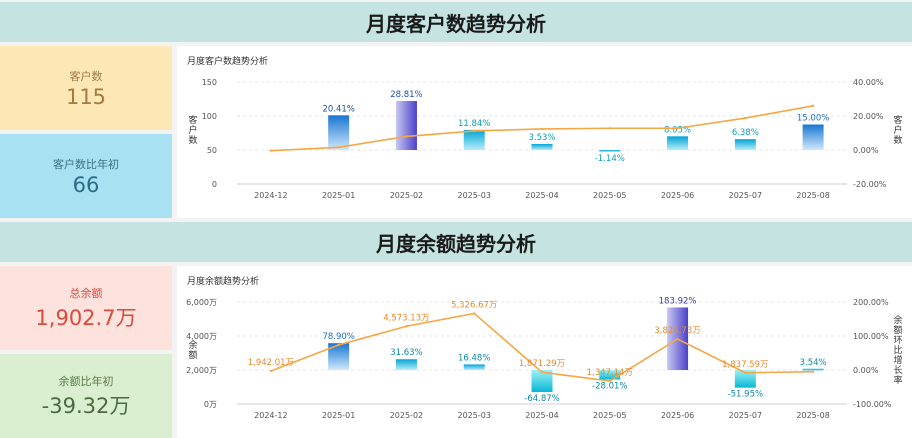  What do you see at coordinates (474, 358) in the screenshot?
I see `bal-bar-label: 16.48%` at bounding box center [474, 358].